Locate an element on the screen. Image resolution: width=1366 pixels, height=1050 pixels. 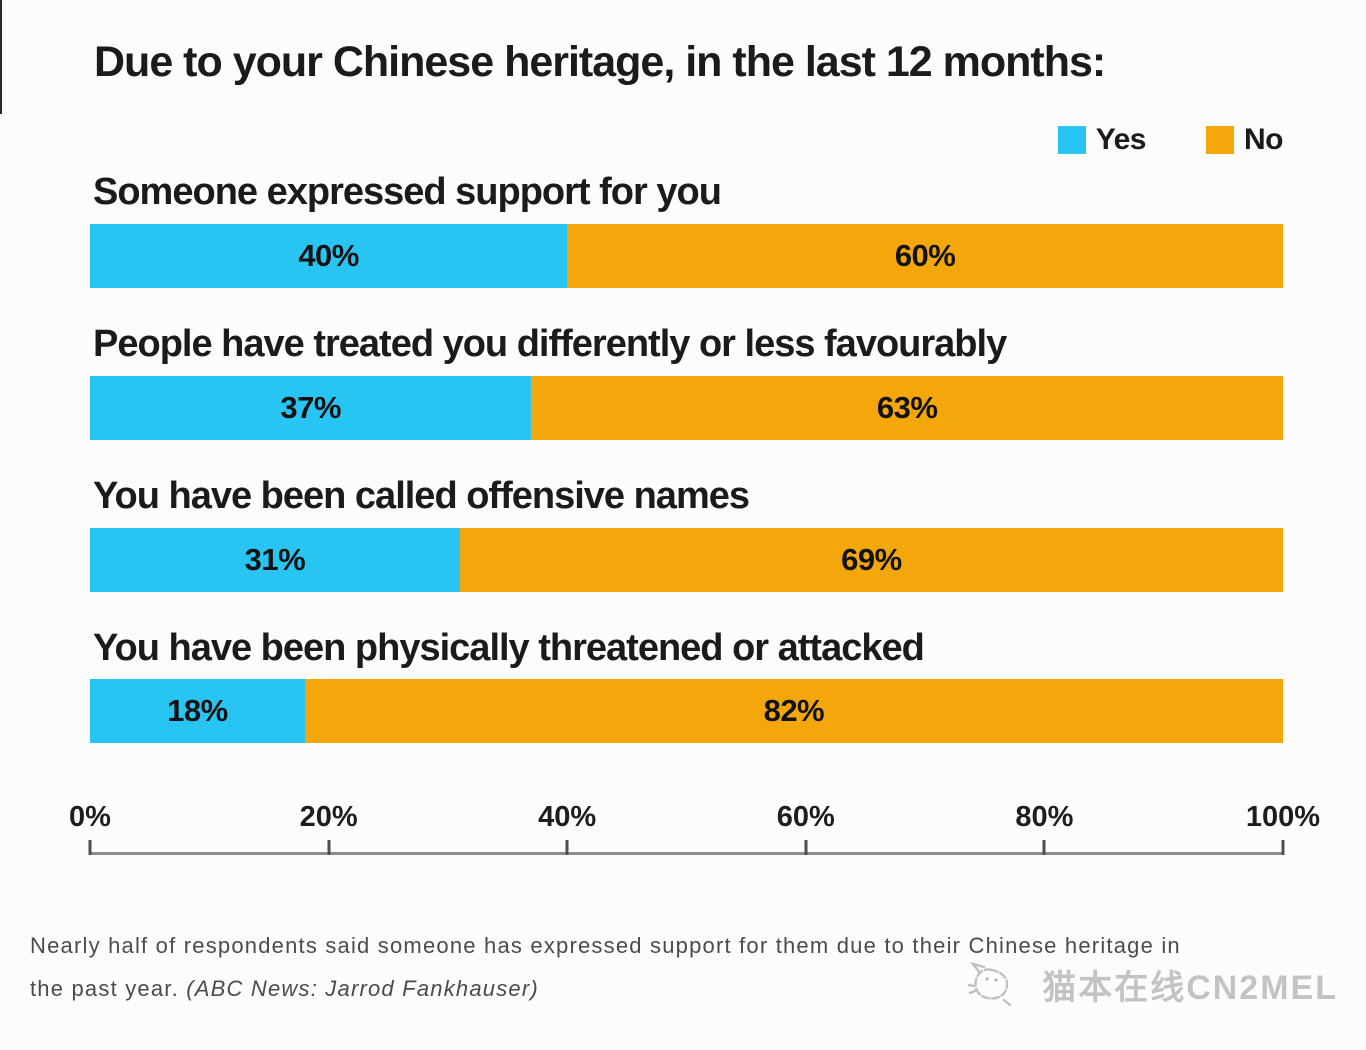
value-label: 40% is located at coordinates (328, 256).